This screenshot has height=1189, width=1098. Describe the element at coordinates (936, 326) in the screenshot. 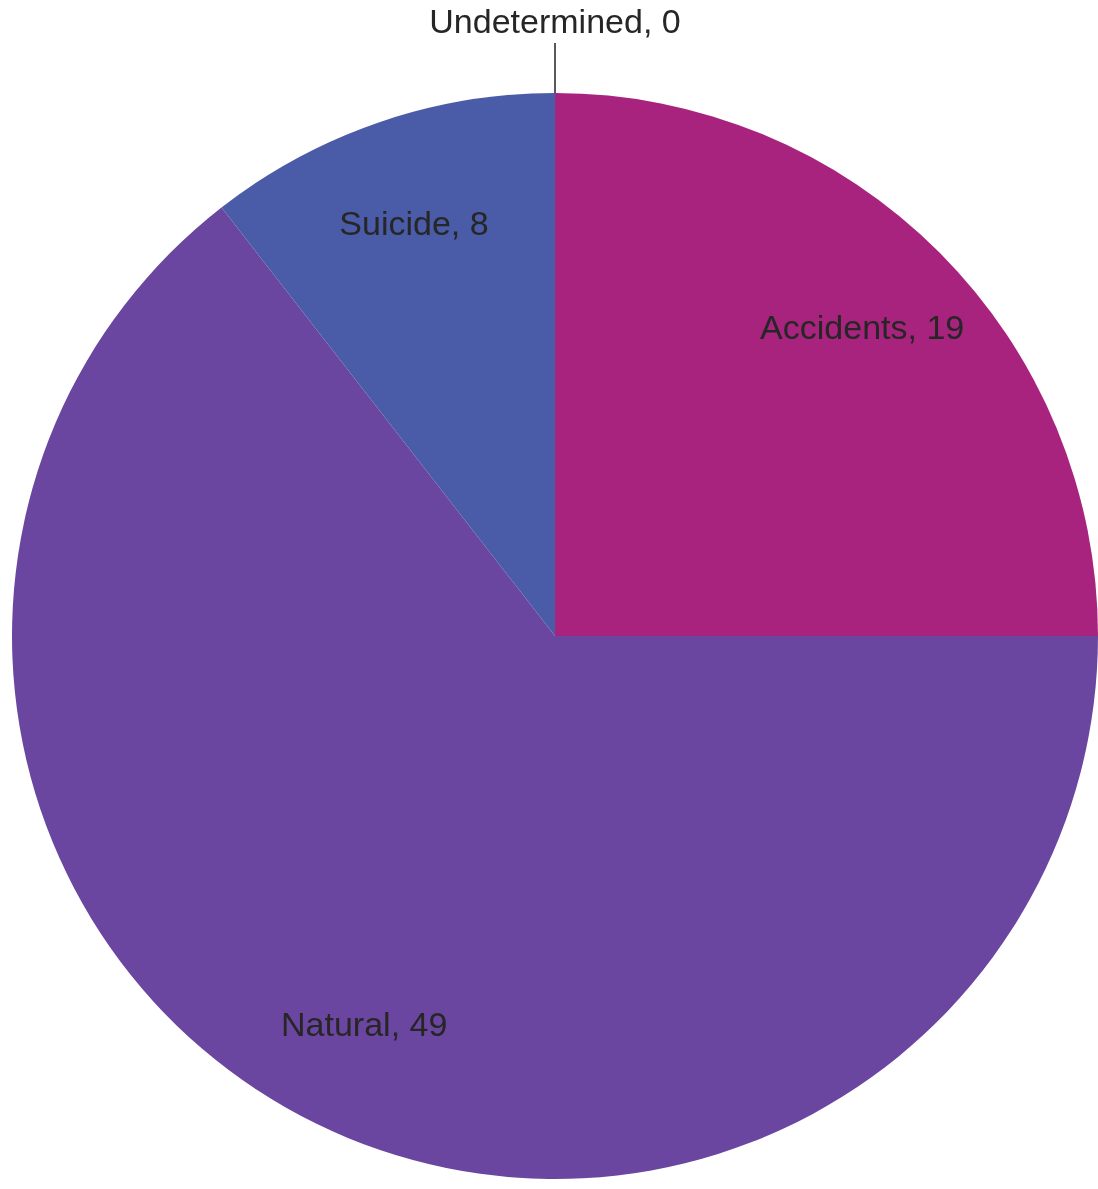

I see `data-label: , 19` at that location.